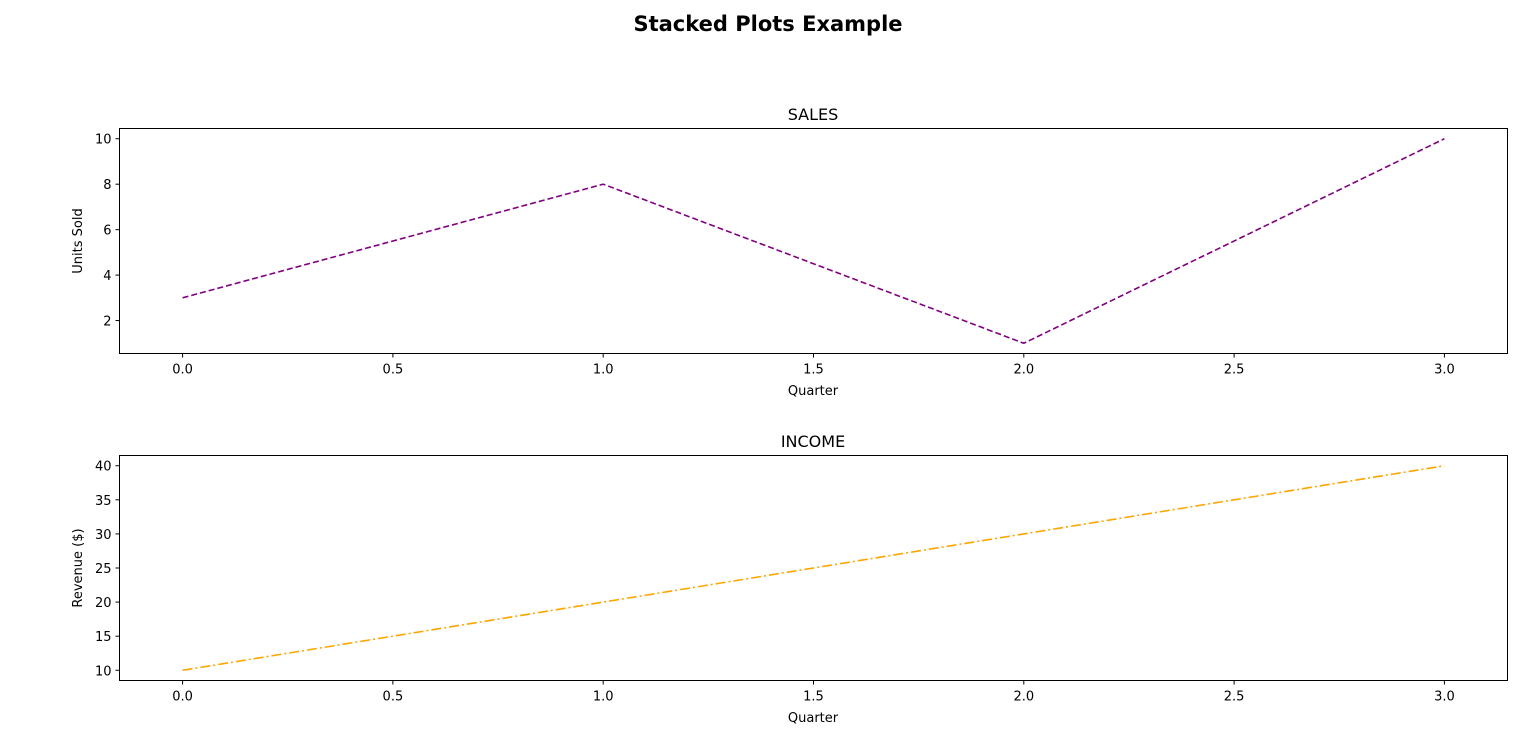 This screenshot has height=754, width=1536. Describe the element at coordinates (813, 391) in the screenshot. I see `sales-xlabel: Quarter` at that location.